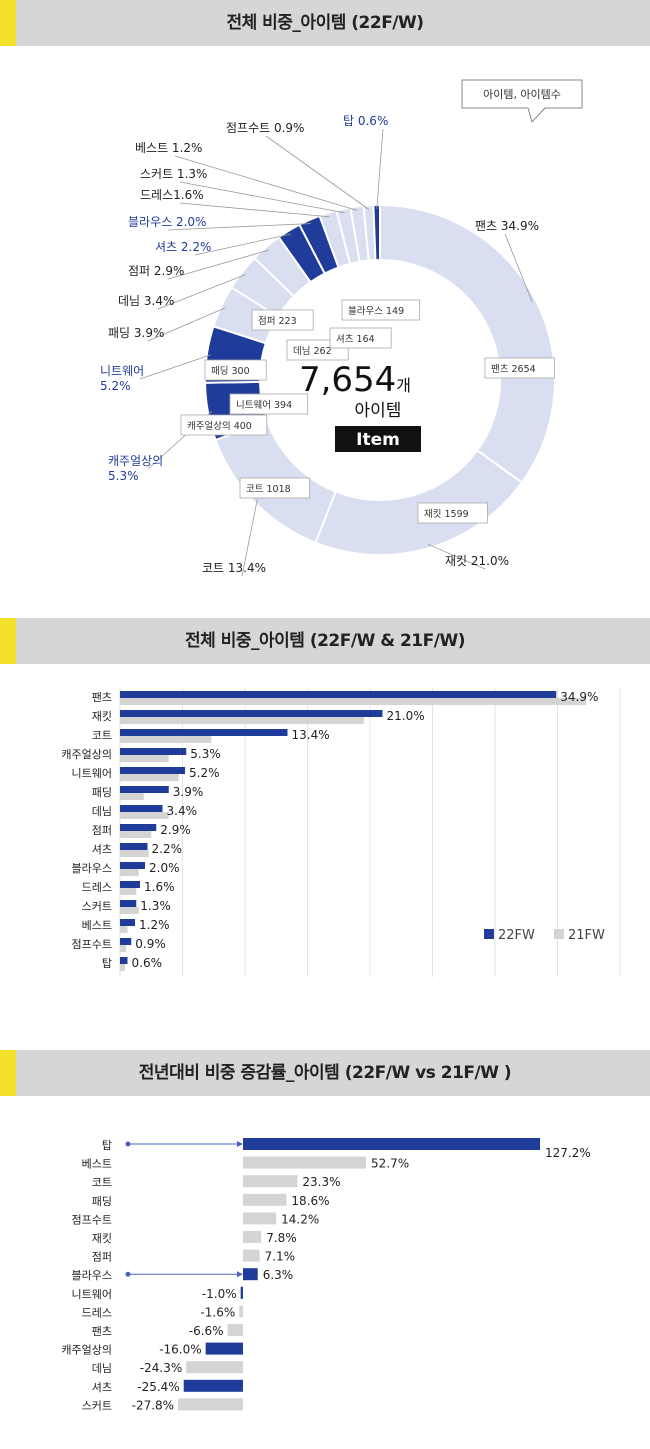 The height and width of the screenshot is (1449, 650). I want to click on change-value-ec8aa4ecbba4ed8ab8: -27.8%, so click(153, 1405).